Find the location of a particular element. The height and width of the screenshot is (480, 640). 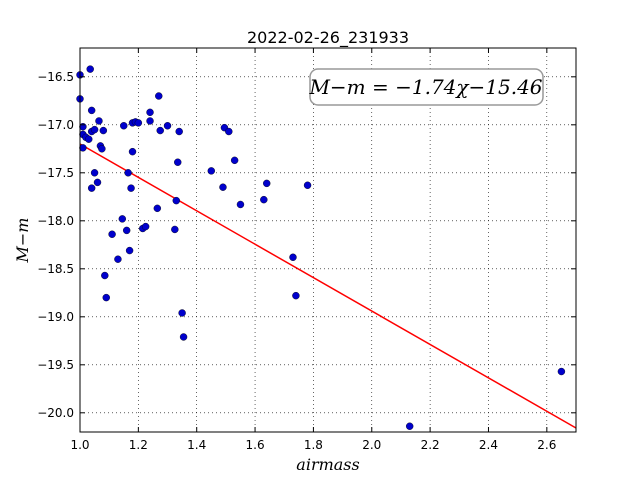

y-axis-label: M−m is located at coordinates (22, 241).